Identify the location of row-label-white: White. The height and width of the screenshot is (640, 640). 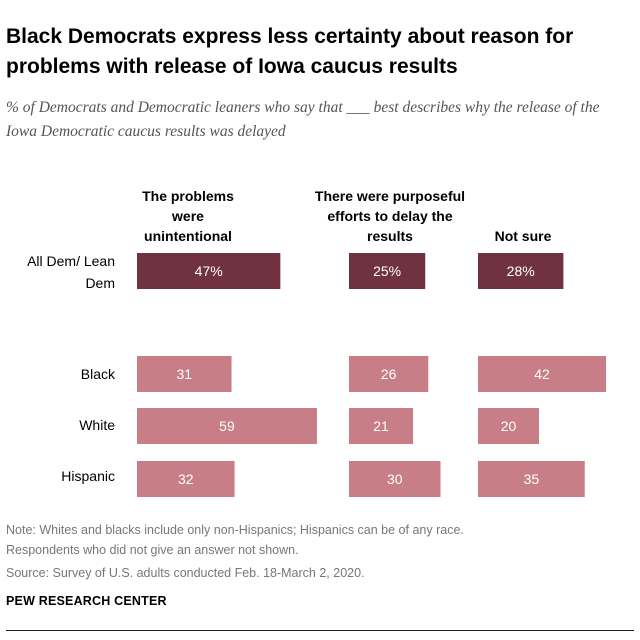
(97, 425).